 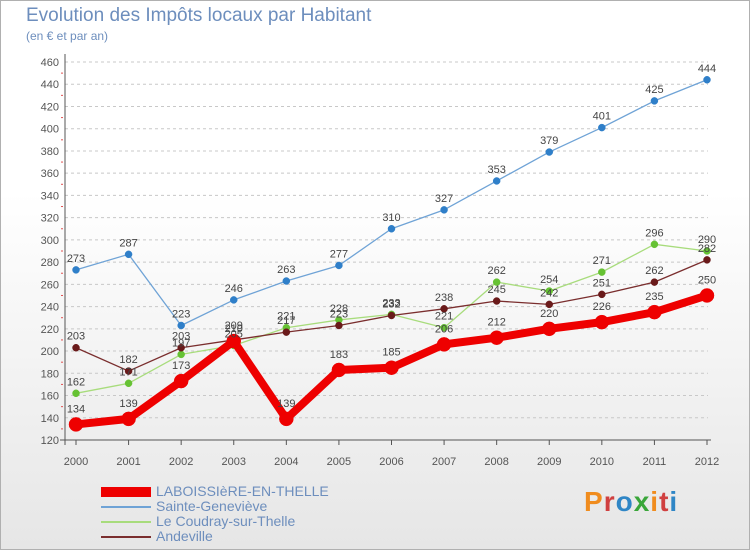 What do you see at coordinates (707, 462) in the screenshot?
I see `x-tick-label: 2012` at bounding box center [707, 462].